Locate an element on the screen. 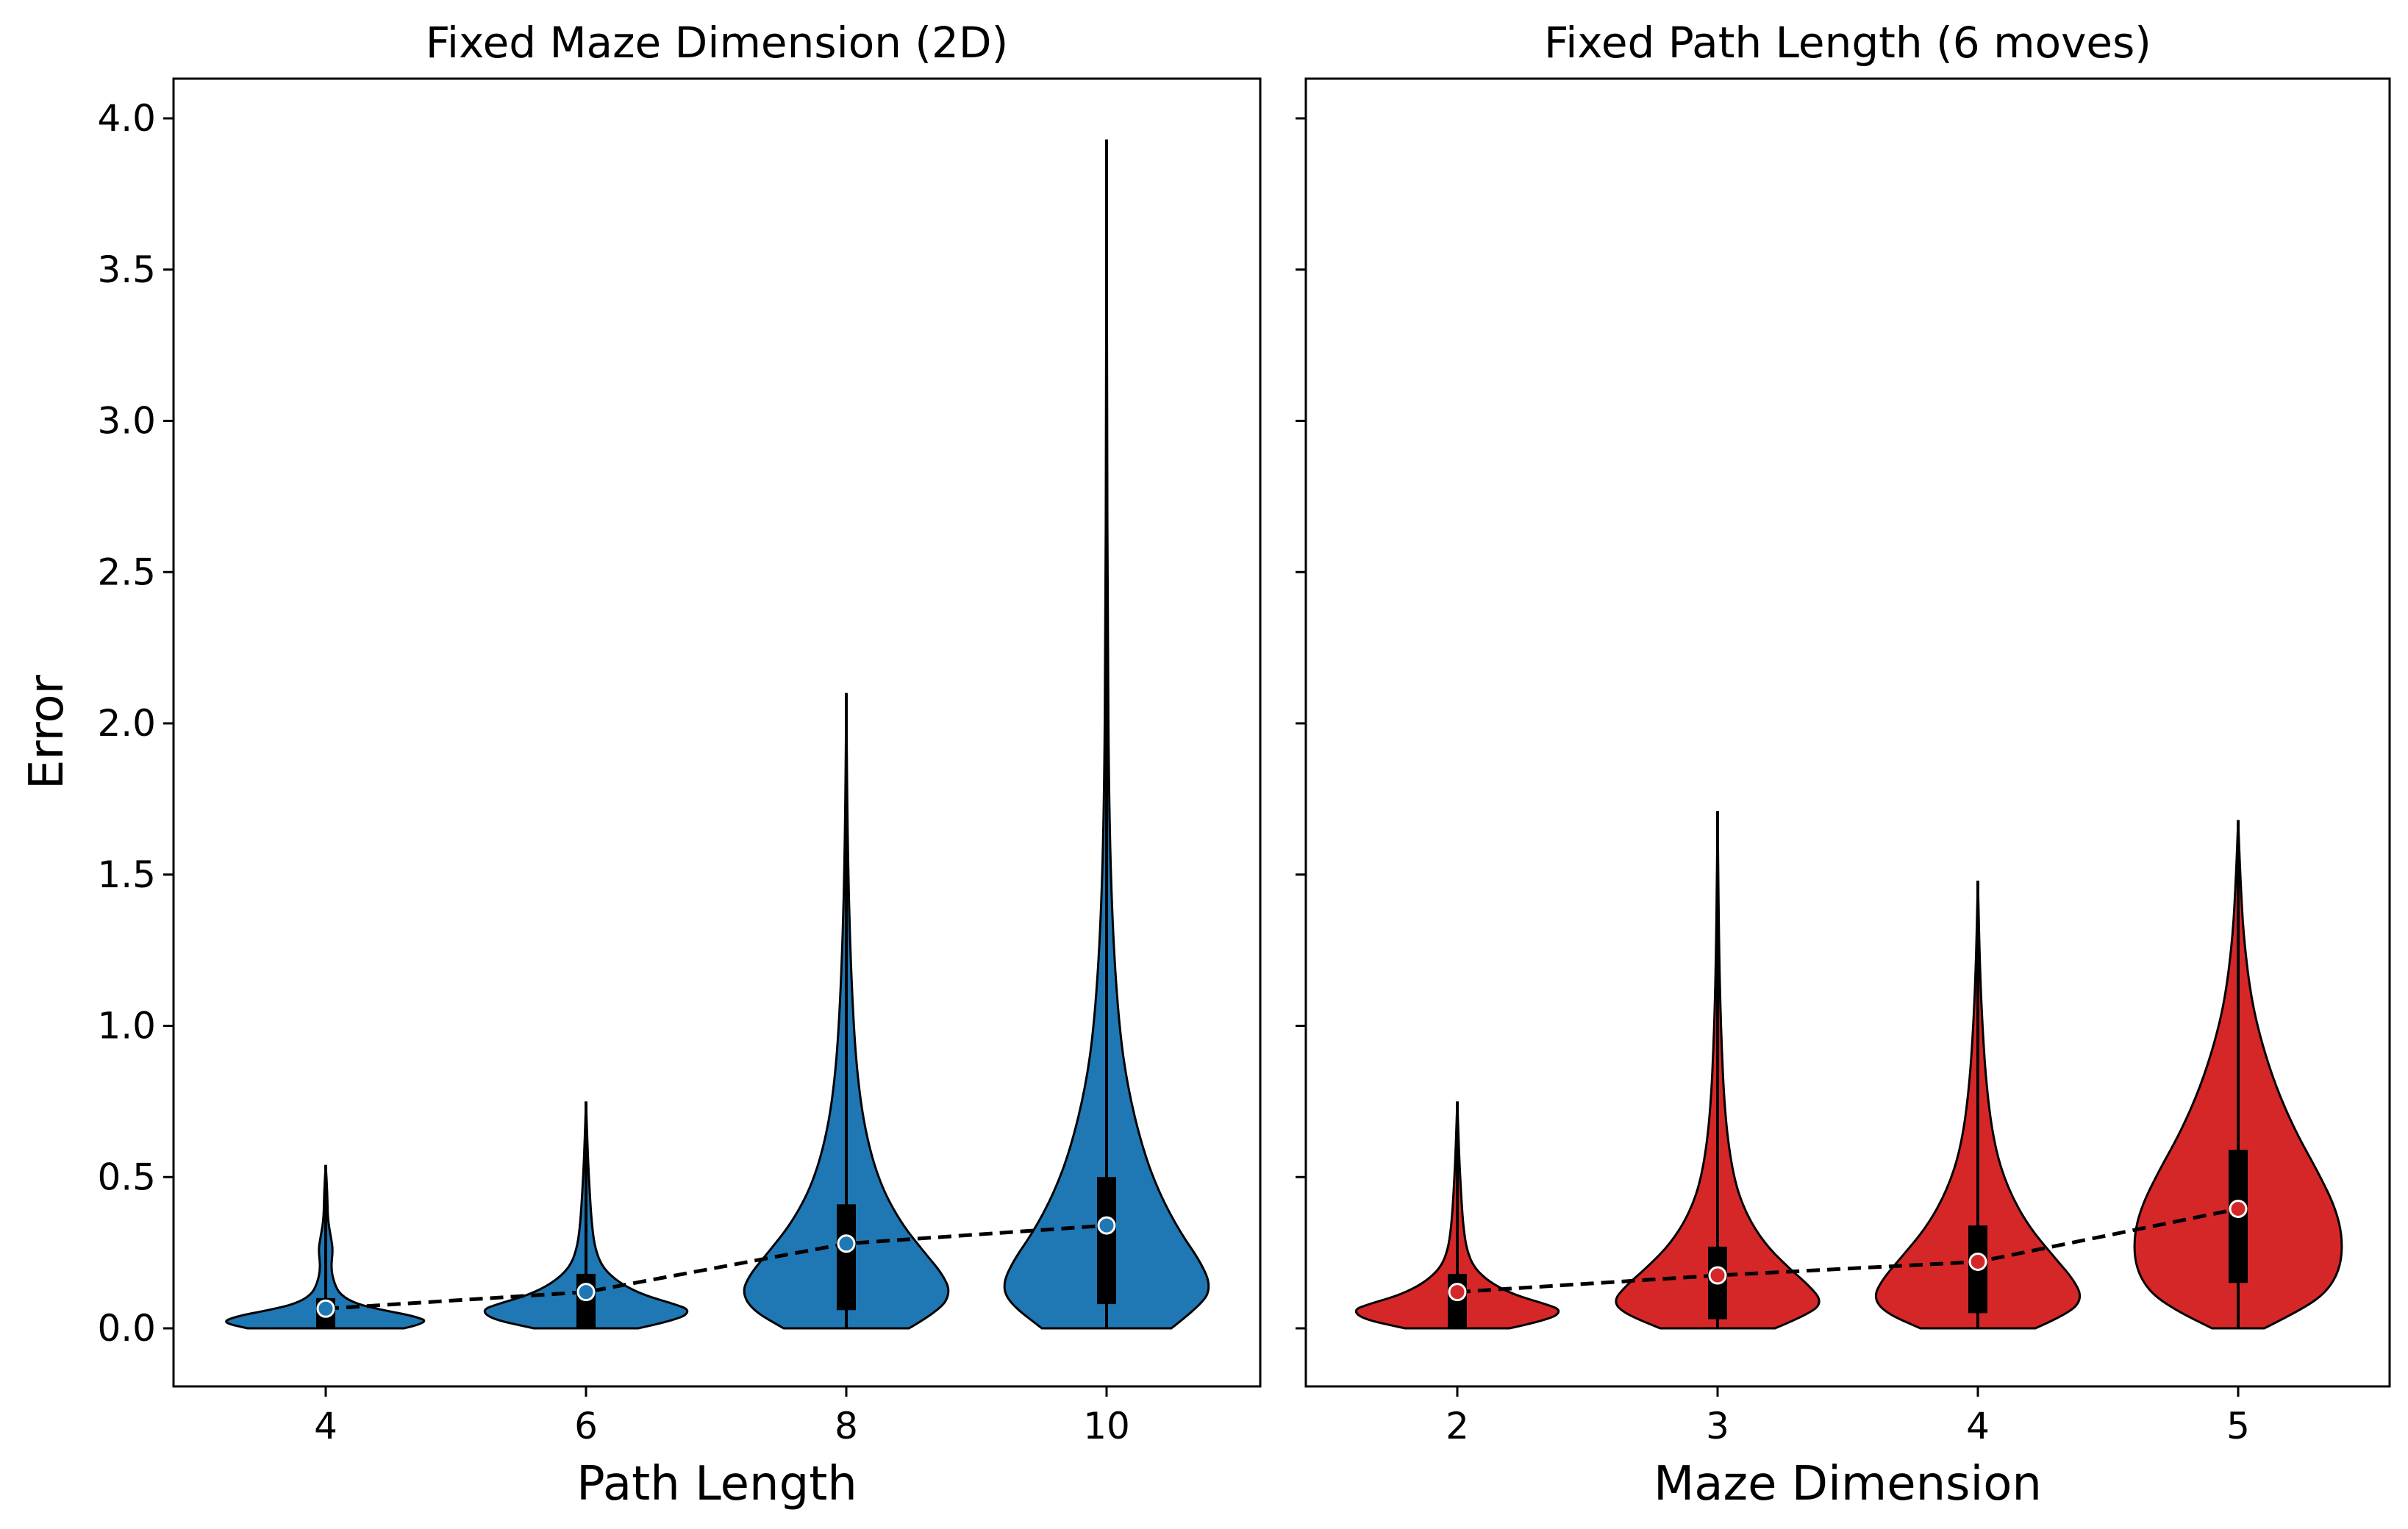  left-y-tick-label: 1.5 is located at coordinates (126, 875).